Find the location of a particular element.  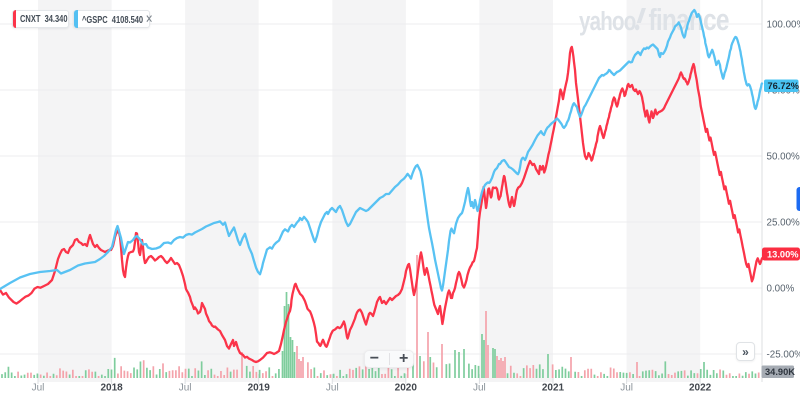

svg-text: 34.90K is located at coordinates (780, 372).